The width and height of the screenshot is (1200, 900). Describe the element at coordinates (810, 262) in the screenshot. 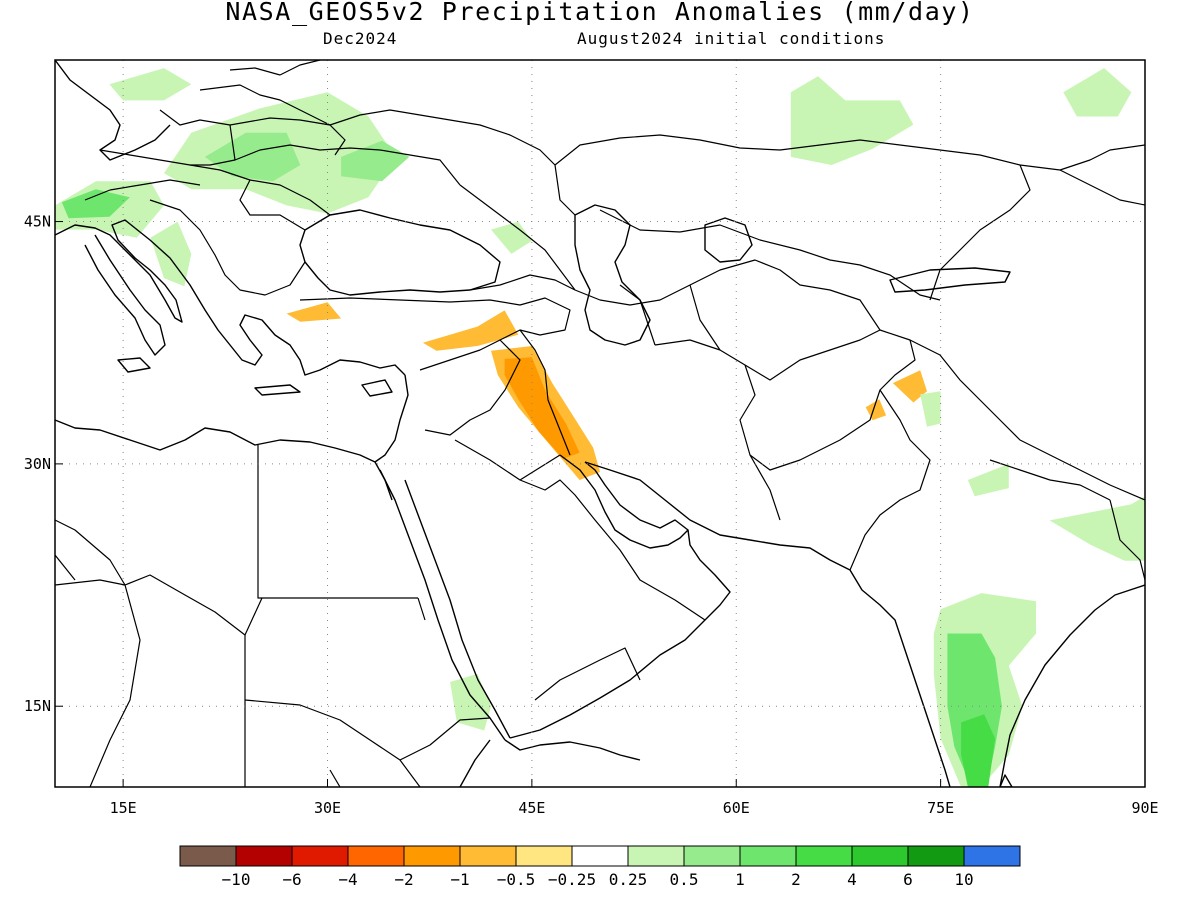

I see `border-kazakh-south` at that location.